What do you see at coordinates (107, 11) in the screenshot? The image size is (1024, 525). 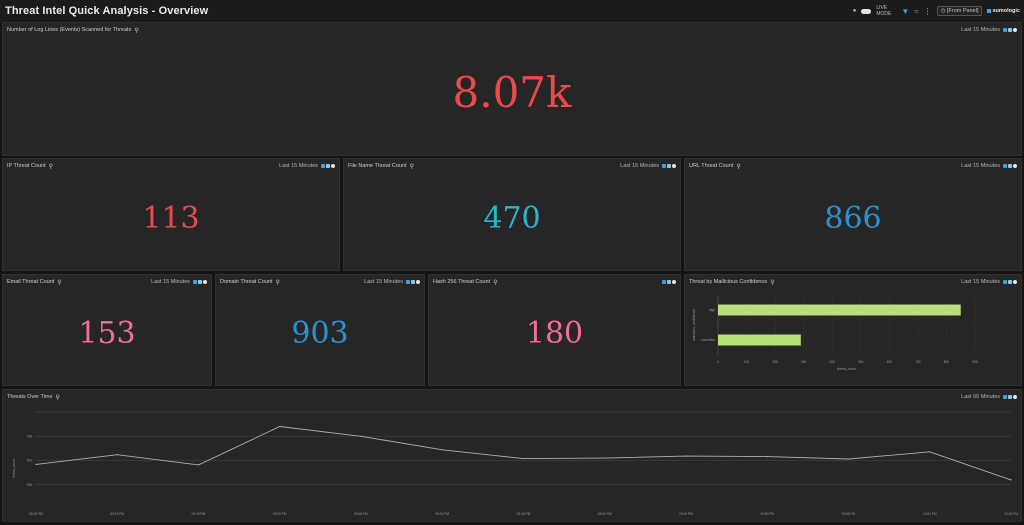 I see `dashboard-title: Threat Intel Quick Analysis - Overview` at bounding box center [107, 11].